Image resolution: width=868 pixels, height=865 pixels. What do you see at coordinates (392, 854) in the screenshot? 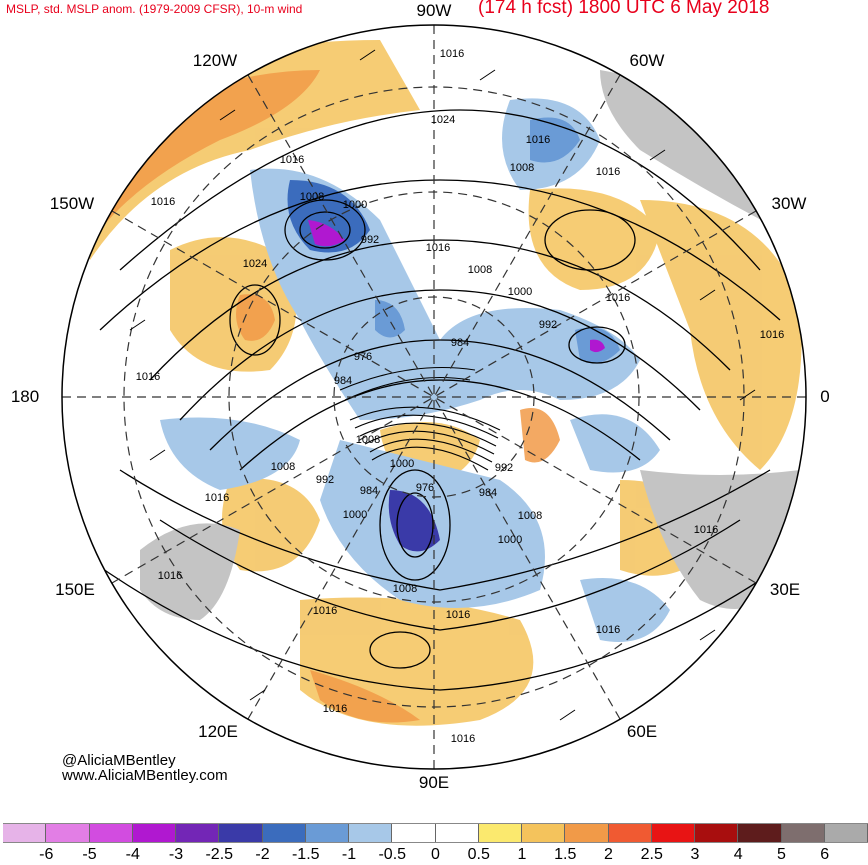
I see `colorbar-tick-label: -0.5` at bounding box center [392, 854].